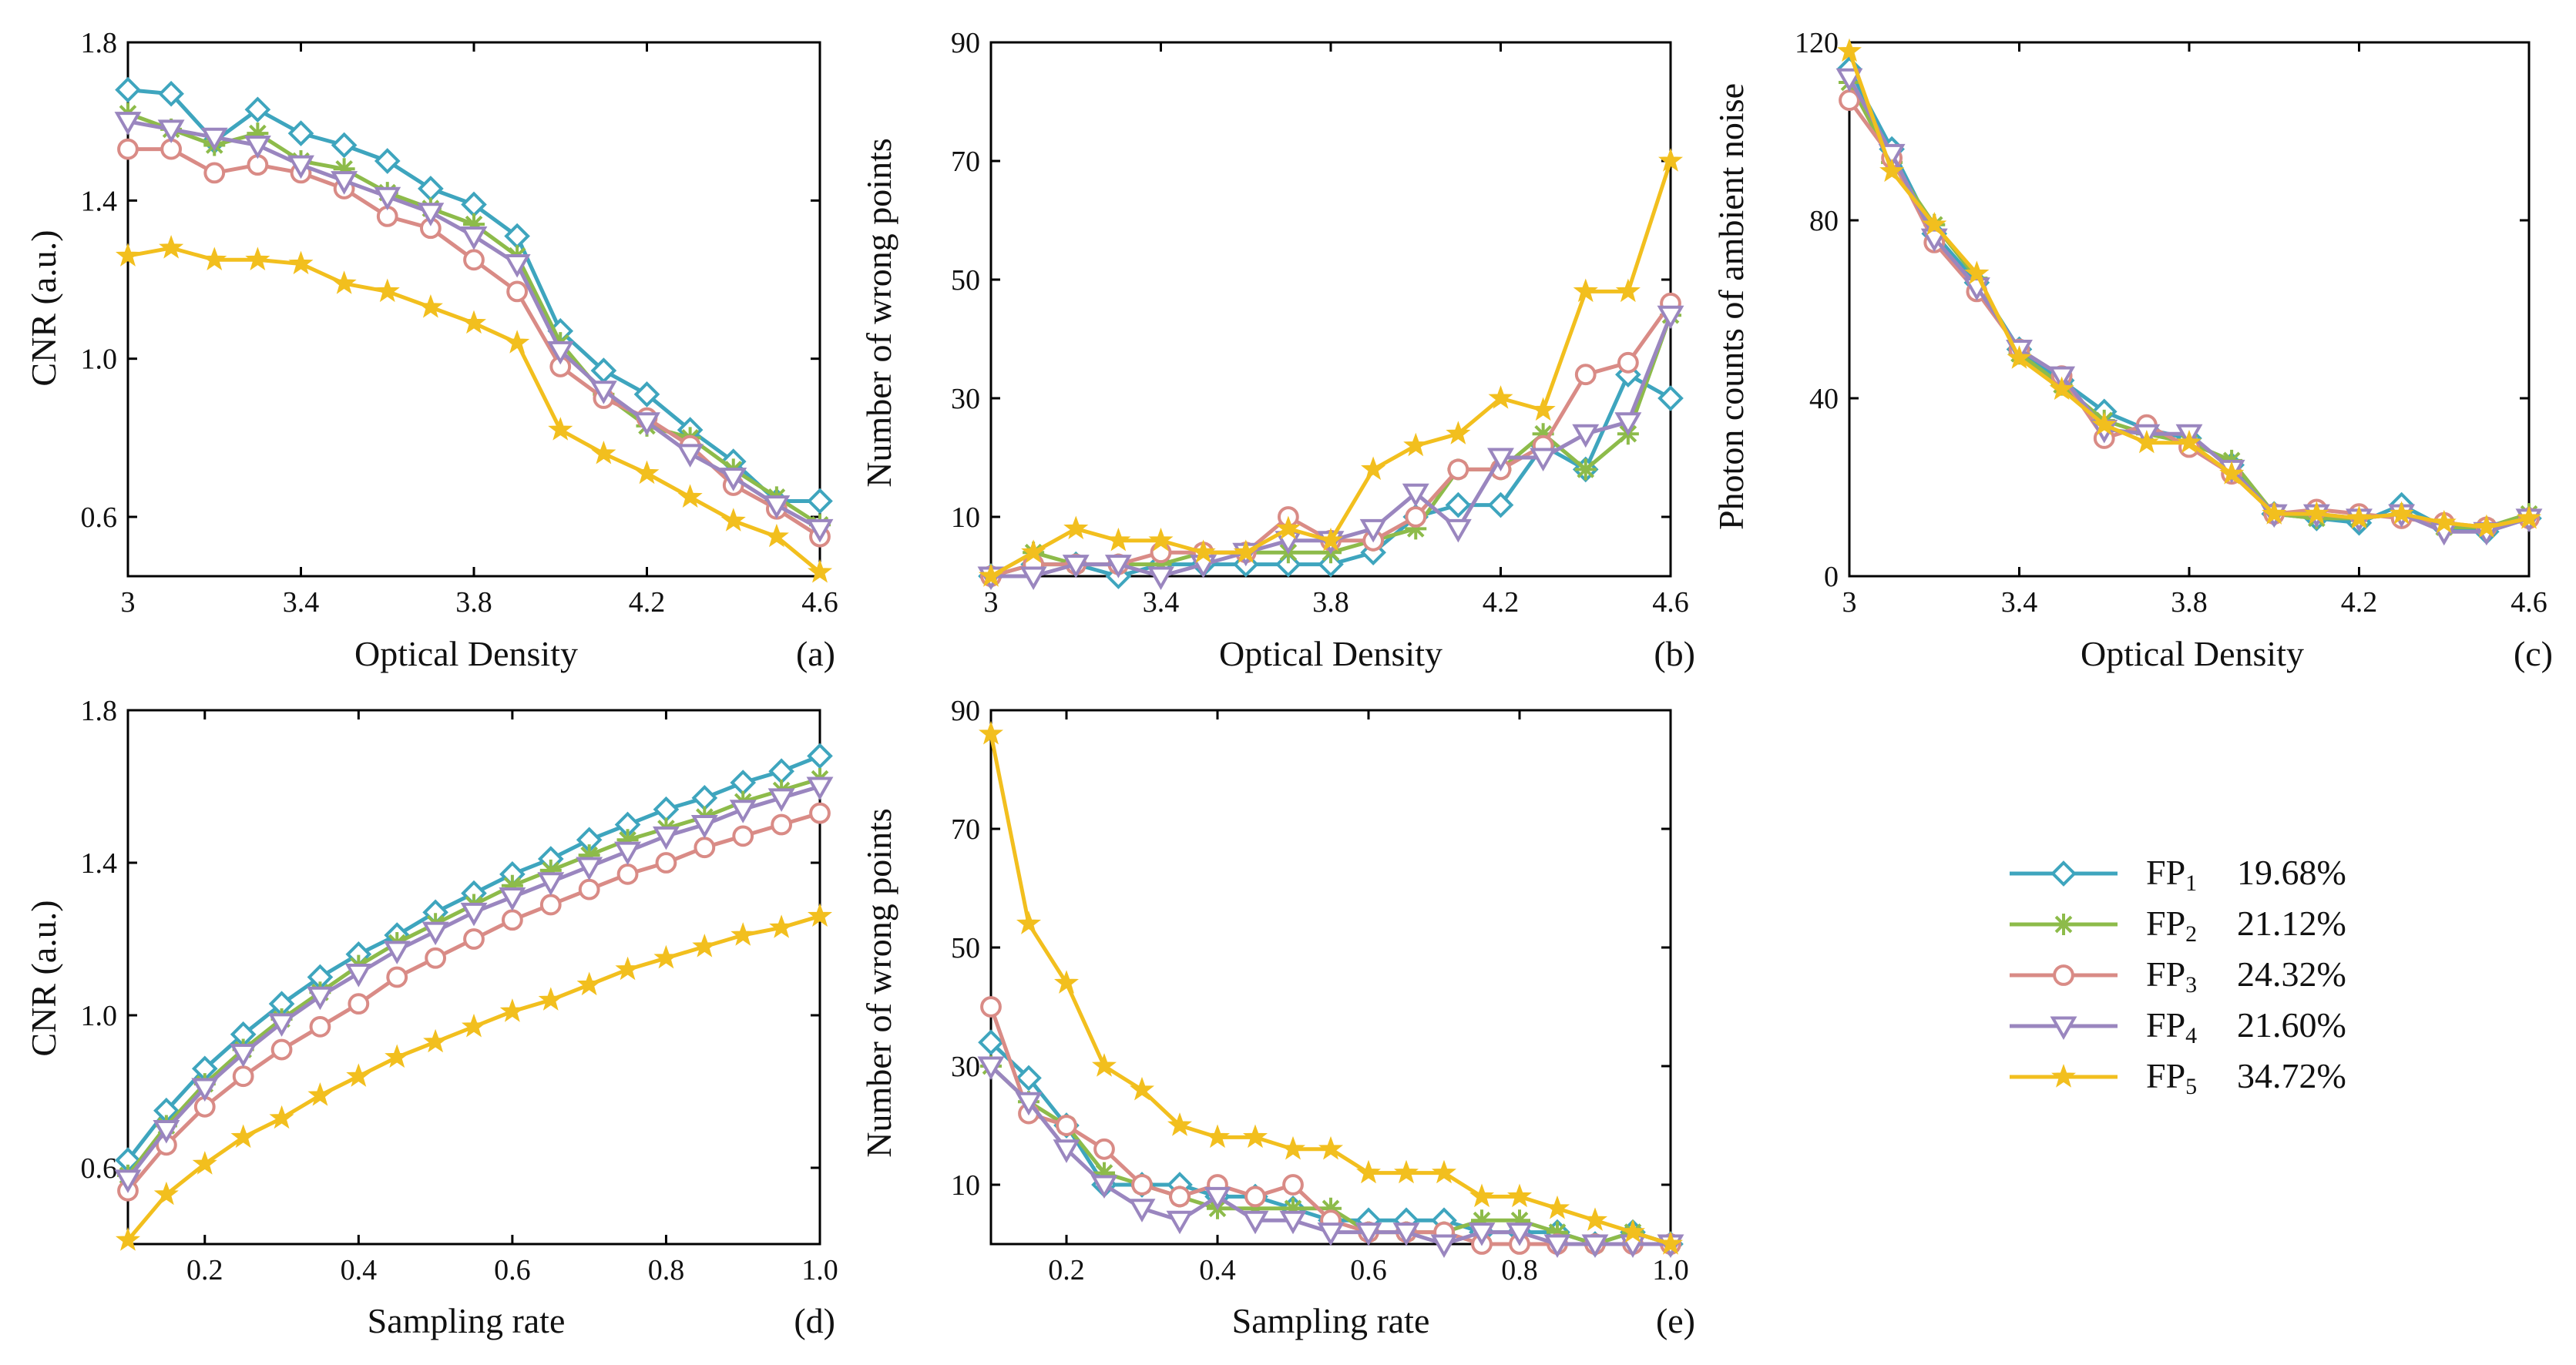 The height and width of the screenshot is (1365, 2576). Describe the element at coordinates (1585, 375) in the screenshot. I see `panel-b-point-fp3` at that location.